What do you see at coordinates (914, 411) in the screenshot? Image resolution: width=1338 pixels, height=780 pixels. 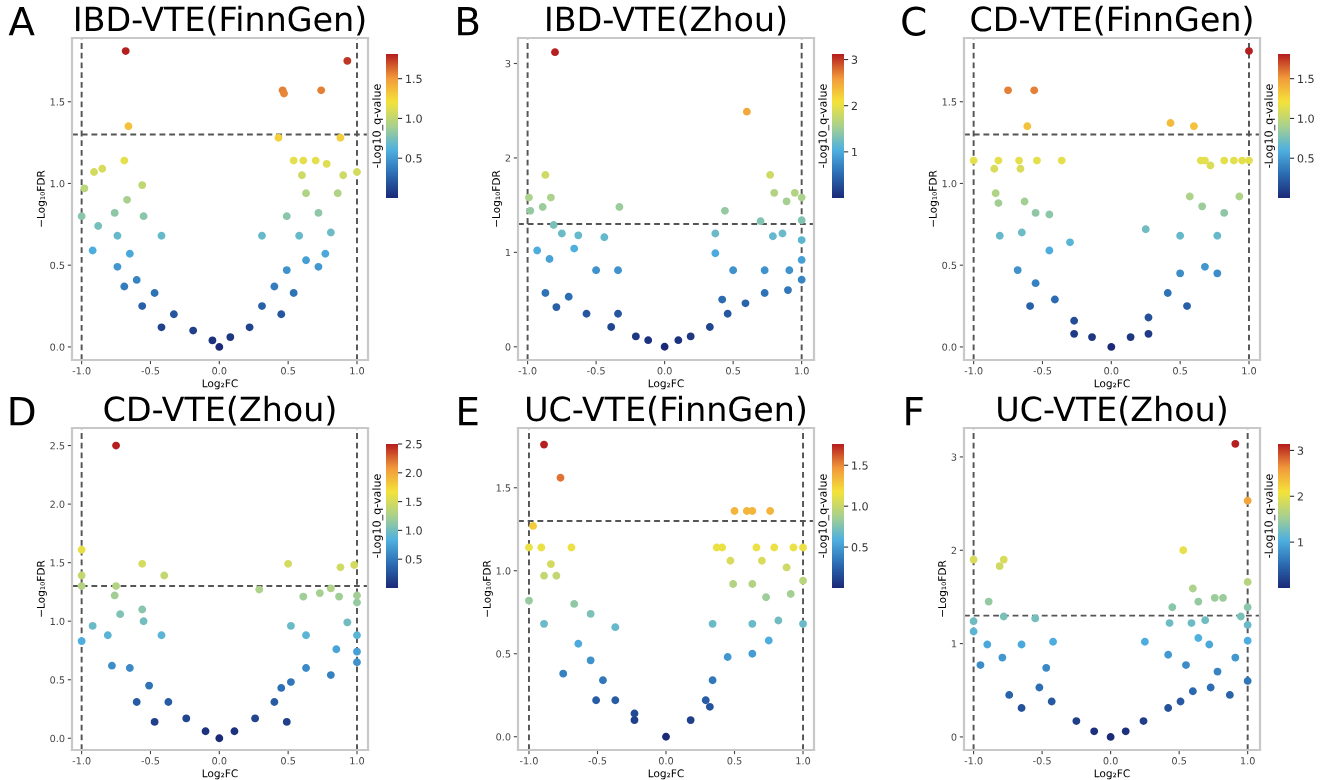 I see `text: F` at bounding box center [914, 411].